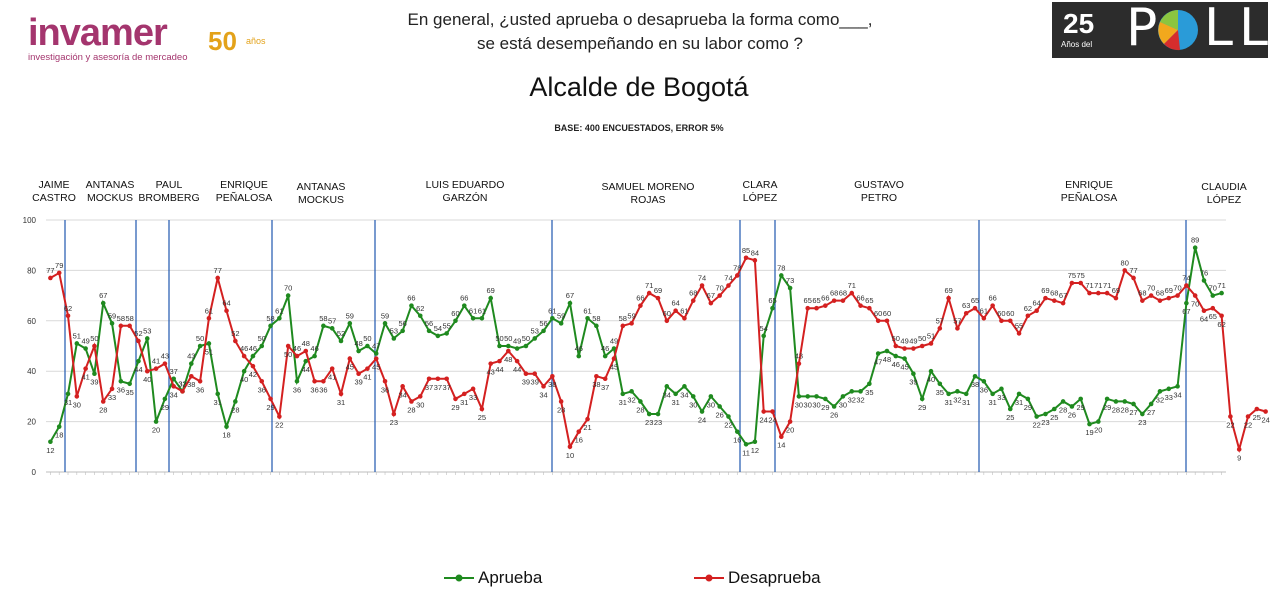 The height and width of the screenshot is (605, 1278). I want to click on question-line-2: se está desempeñando en su labor como ?, so click(640, 43).